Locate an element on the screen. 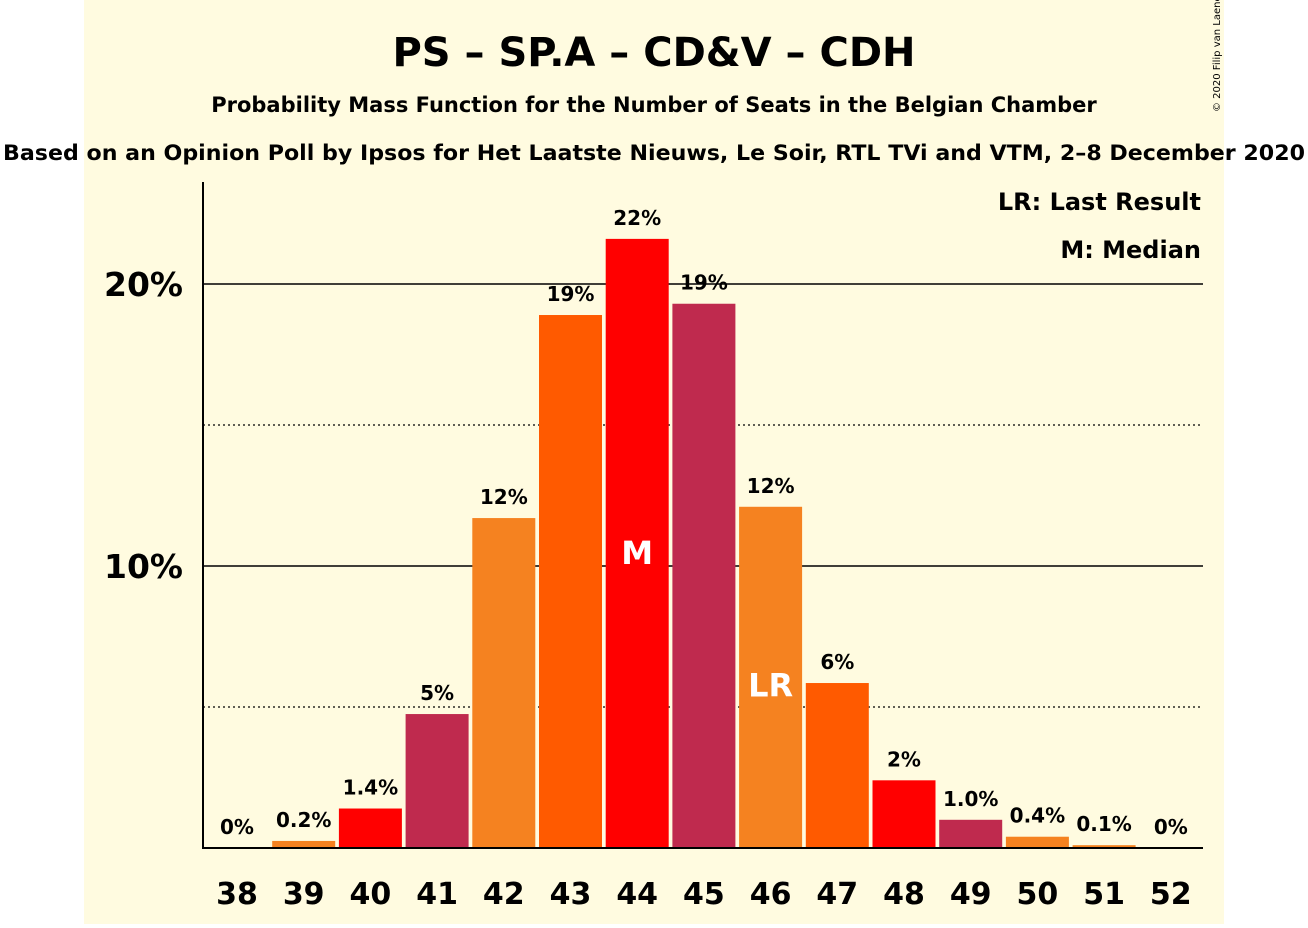 The image size is (1308, 928). x-tick-label: 38 is located at coordinates (237, 894).